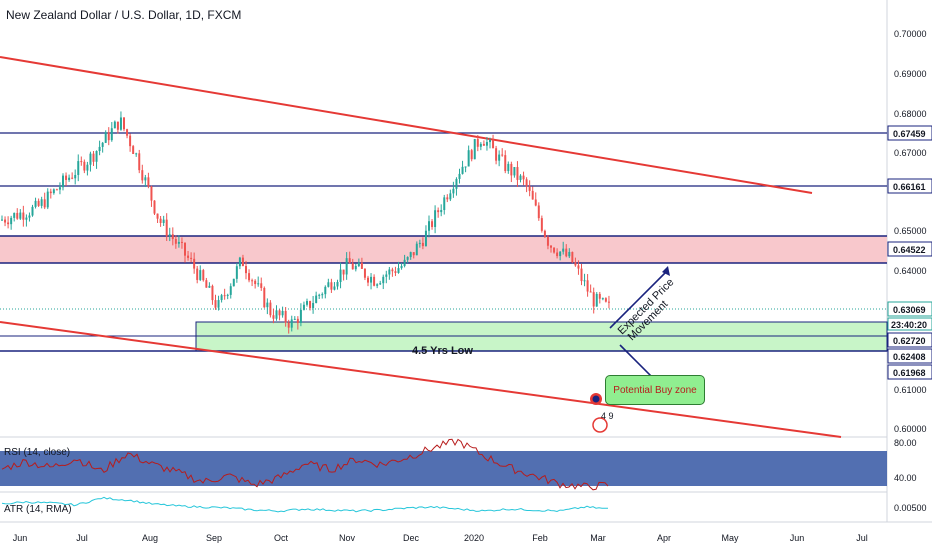 This screenshot has width=932, height=550. I want to click on xtick-label: Jun, so click(20, 538).